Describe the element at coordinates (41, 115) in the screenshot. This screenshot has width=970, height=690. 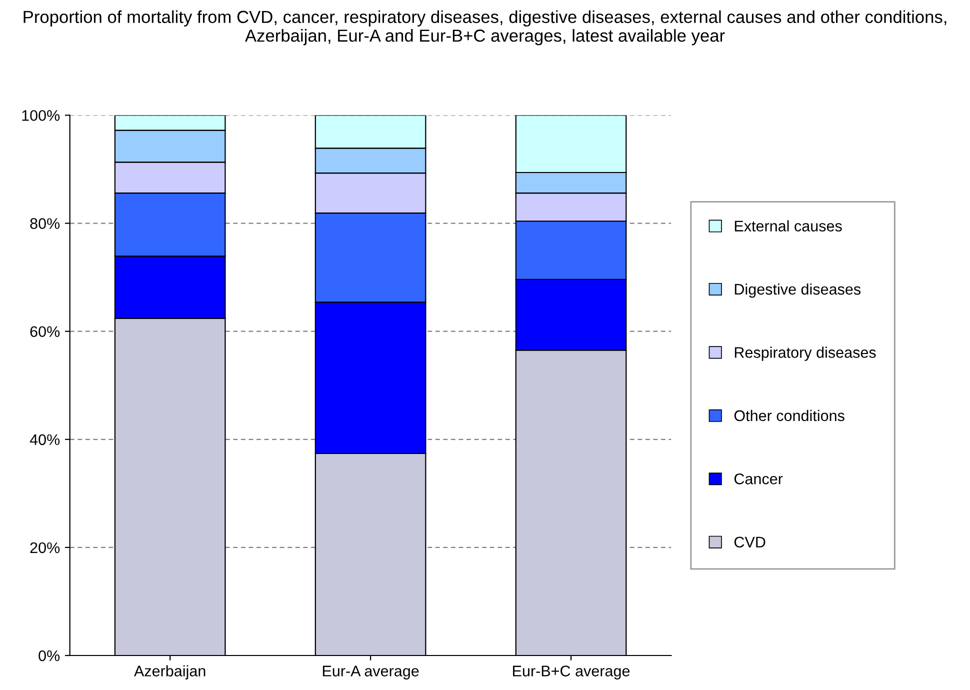
I see `y-tick-label: 100%` at that location.